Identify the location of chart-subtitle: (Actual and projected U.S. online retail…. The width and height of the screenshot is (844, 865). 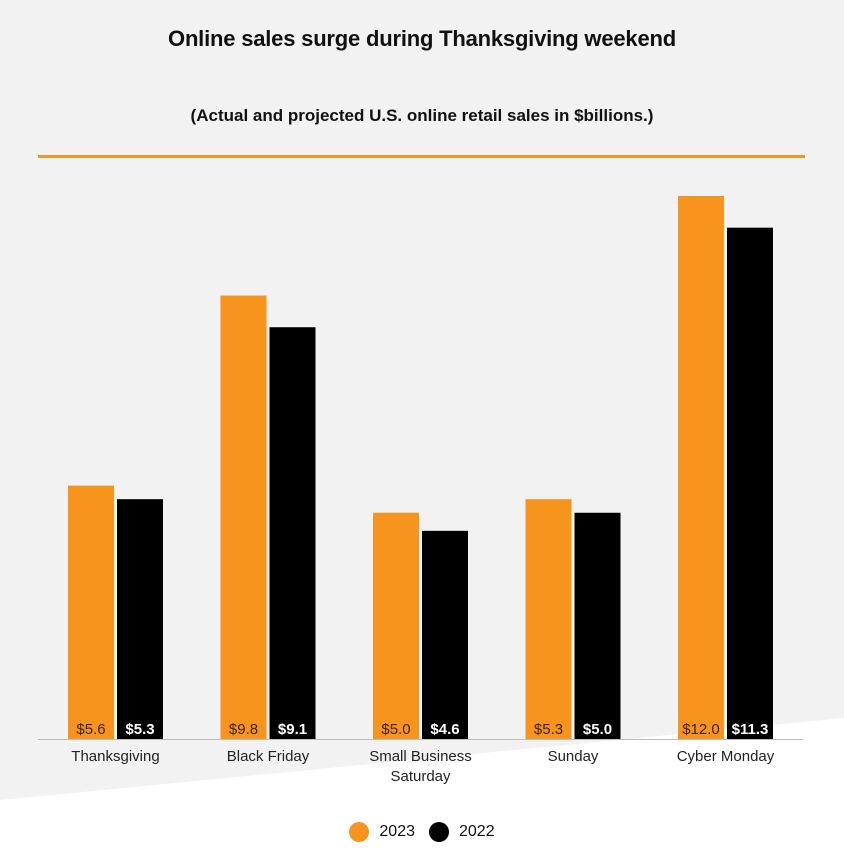
(422, 115).